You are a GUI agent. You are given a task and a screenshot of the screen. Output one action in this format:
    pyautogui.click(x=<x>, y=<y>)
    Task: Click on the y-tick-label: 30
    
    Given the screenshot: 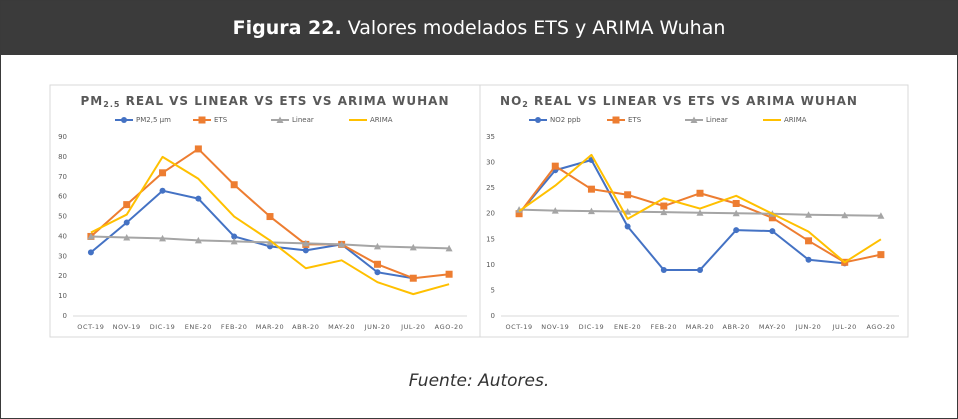 What is the action you would take?
    pyautogui.click(x=62, y=256)
    